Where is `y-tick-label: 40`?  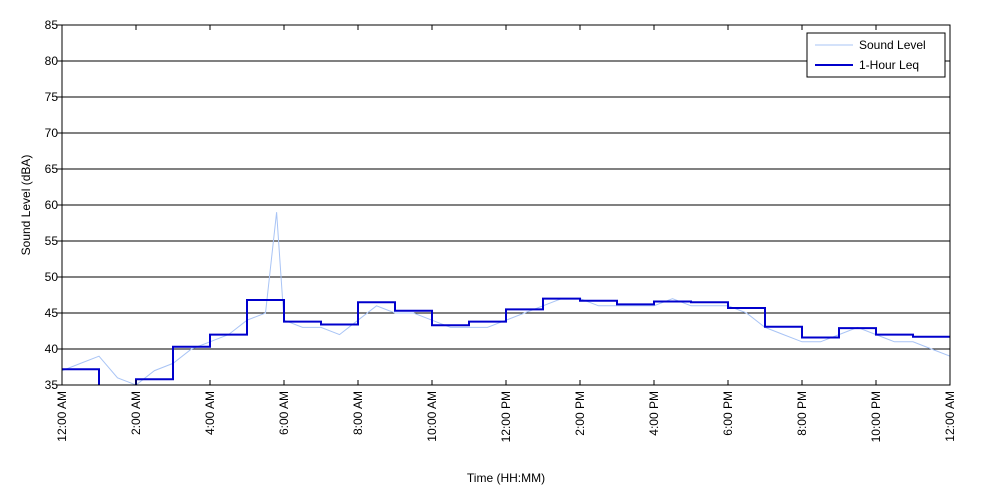 y-tick-label: 40 is located at coordinates (52, 349).